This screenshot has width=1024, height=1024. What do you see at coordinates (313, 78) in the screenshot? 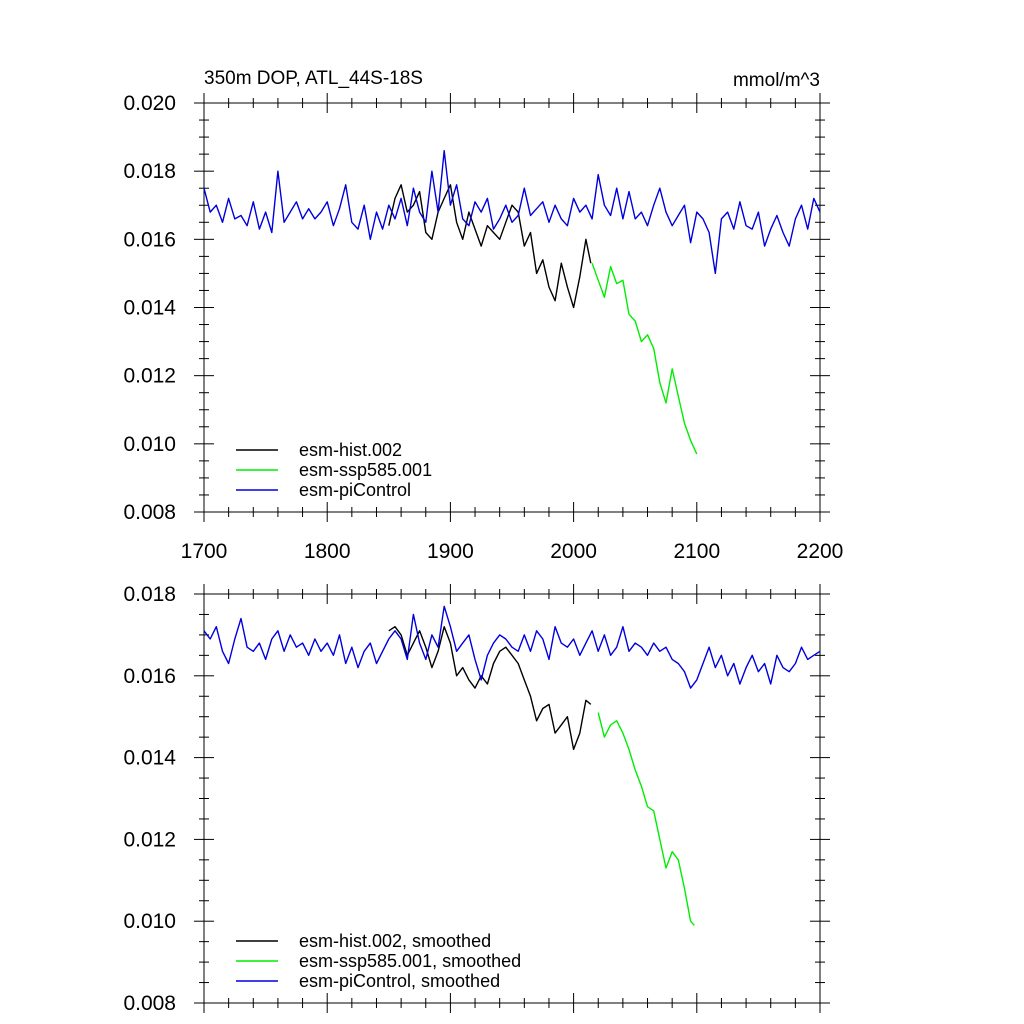
I see `figure-title: 350m DOP, ATL_44S-18S` at bounding box center [313, 78].